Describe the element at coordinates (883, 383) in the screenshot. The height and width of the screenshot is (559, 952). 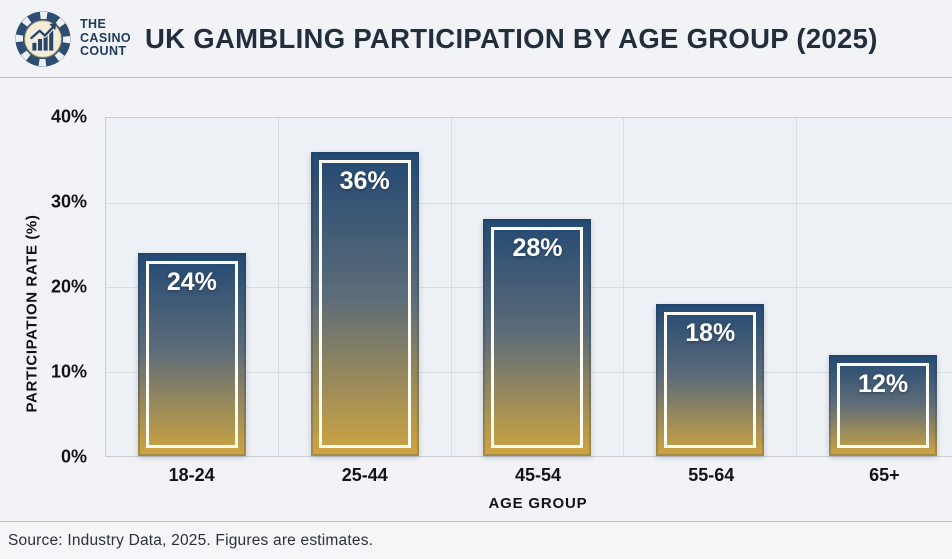
I see `bar-value-label-65+: 12%` at that location.